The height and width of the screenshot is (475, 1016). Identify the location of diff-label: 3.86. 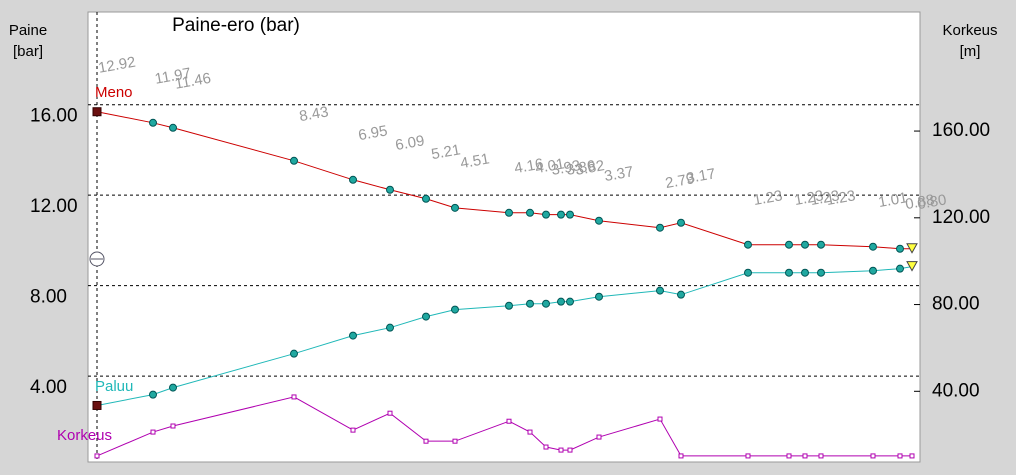
(581, 168).